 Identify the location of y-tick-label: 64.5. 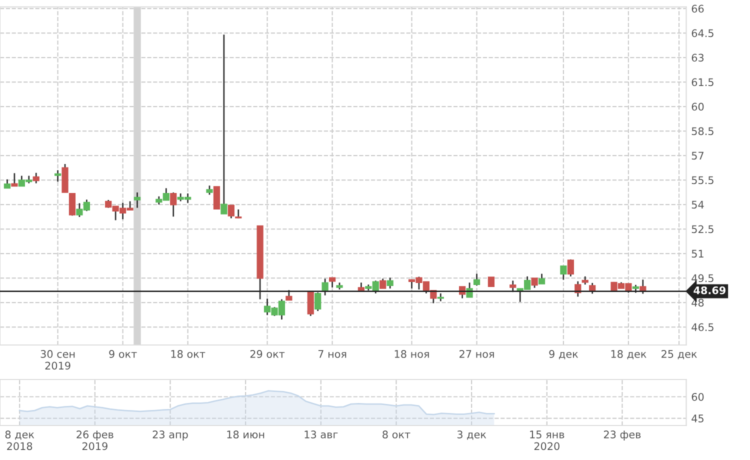
(703, 33).